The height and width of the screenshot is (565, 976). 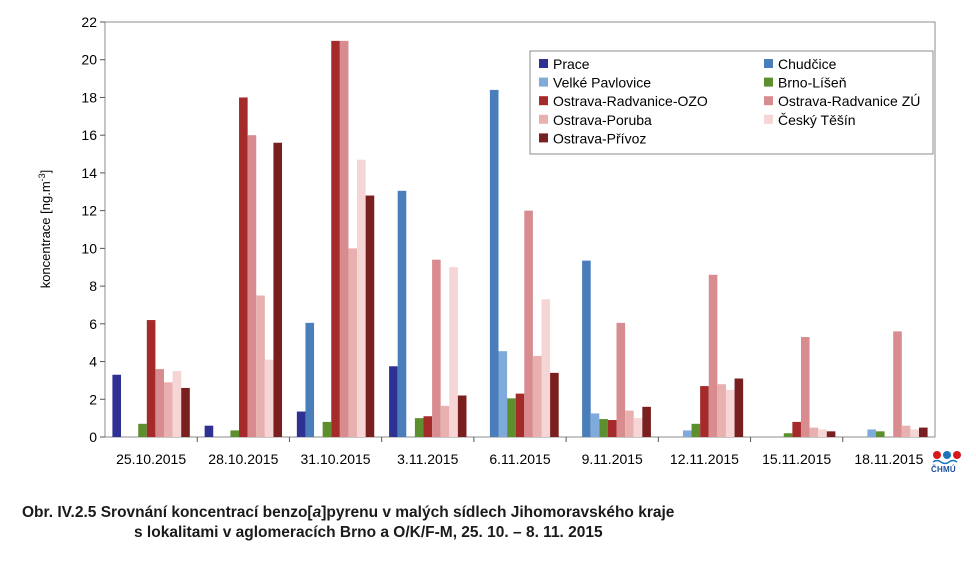 What do you see at coordinates (361, 298) in the screenshot?
I see `bar--esk-t-n-2` at bounding box center [361, 298].